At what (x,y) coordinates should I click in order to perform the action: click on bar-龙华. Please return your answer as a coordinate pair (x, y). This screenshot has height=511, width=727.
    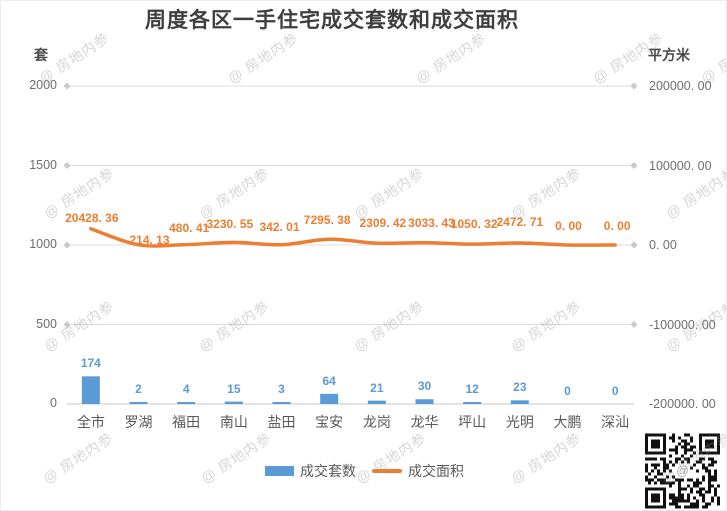
    Looking at the image, I should click on (424, 401).